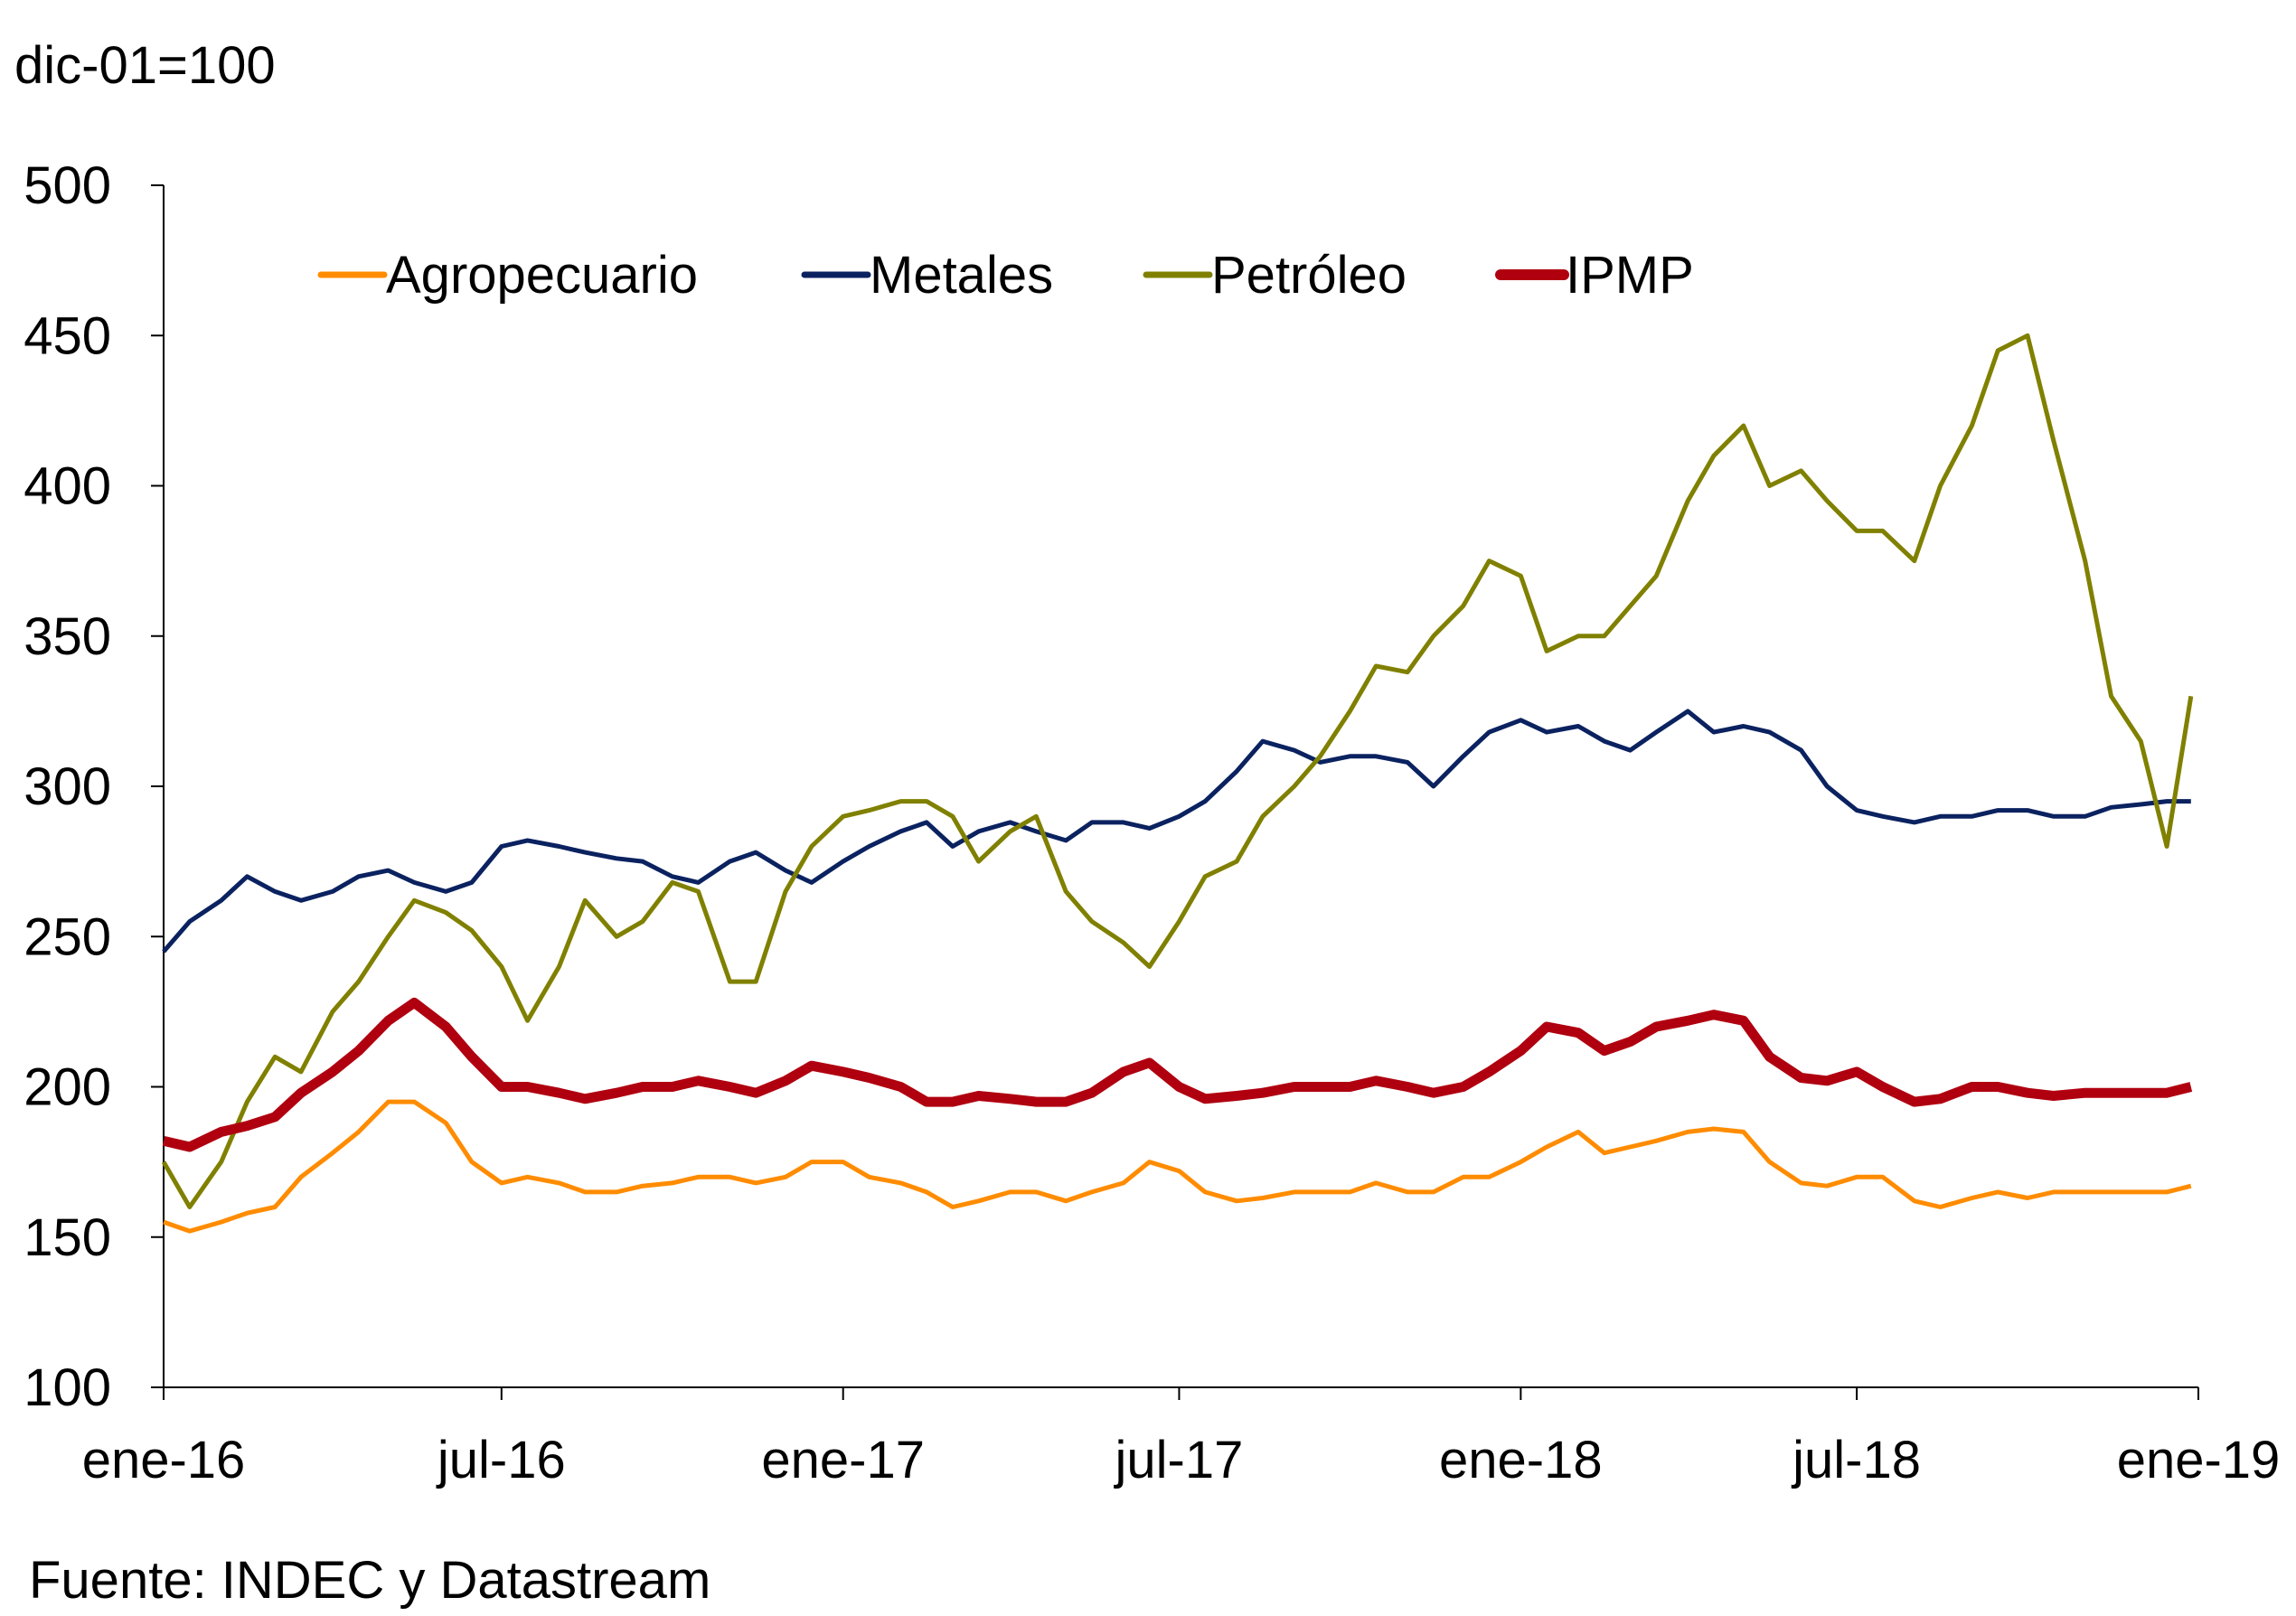 The image size is (2296, 1616). What do you see at coordinates (1856, 1460) in the screenshot?
I see `x-tick-label: jul-18` at bounding box center [1856, 1460].